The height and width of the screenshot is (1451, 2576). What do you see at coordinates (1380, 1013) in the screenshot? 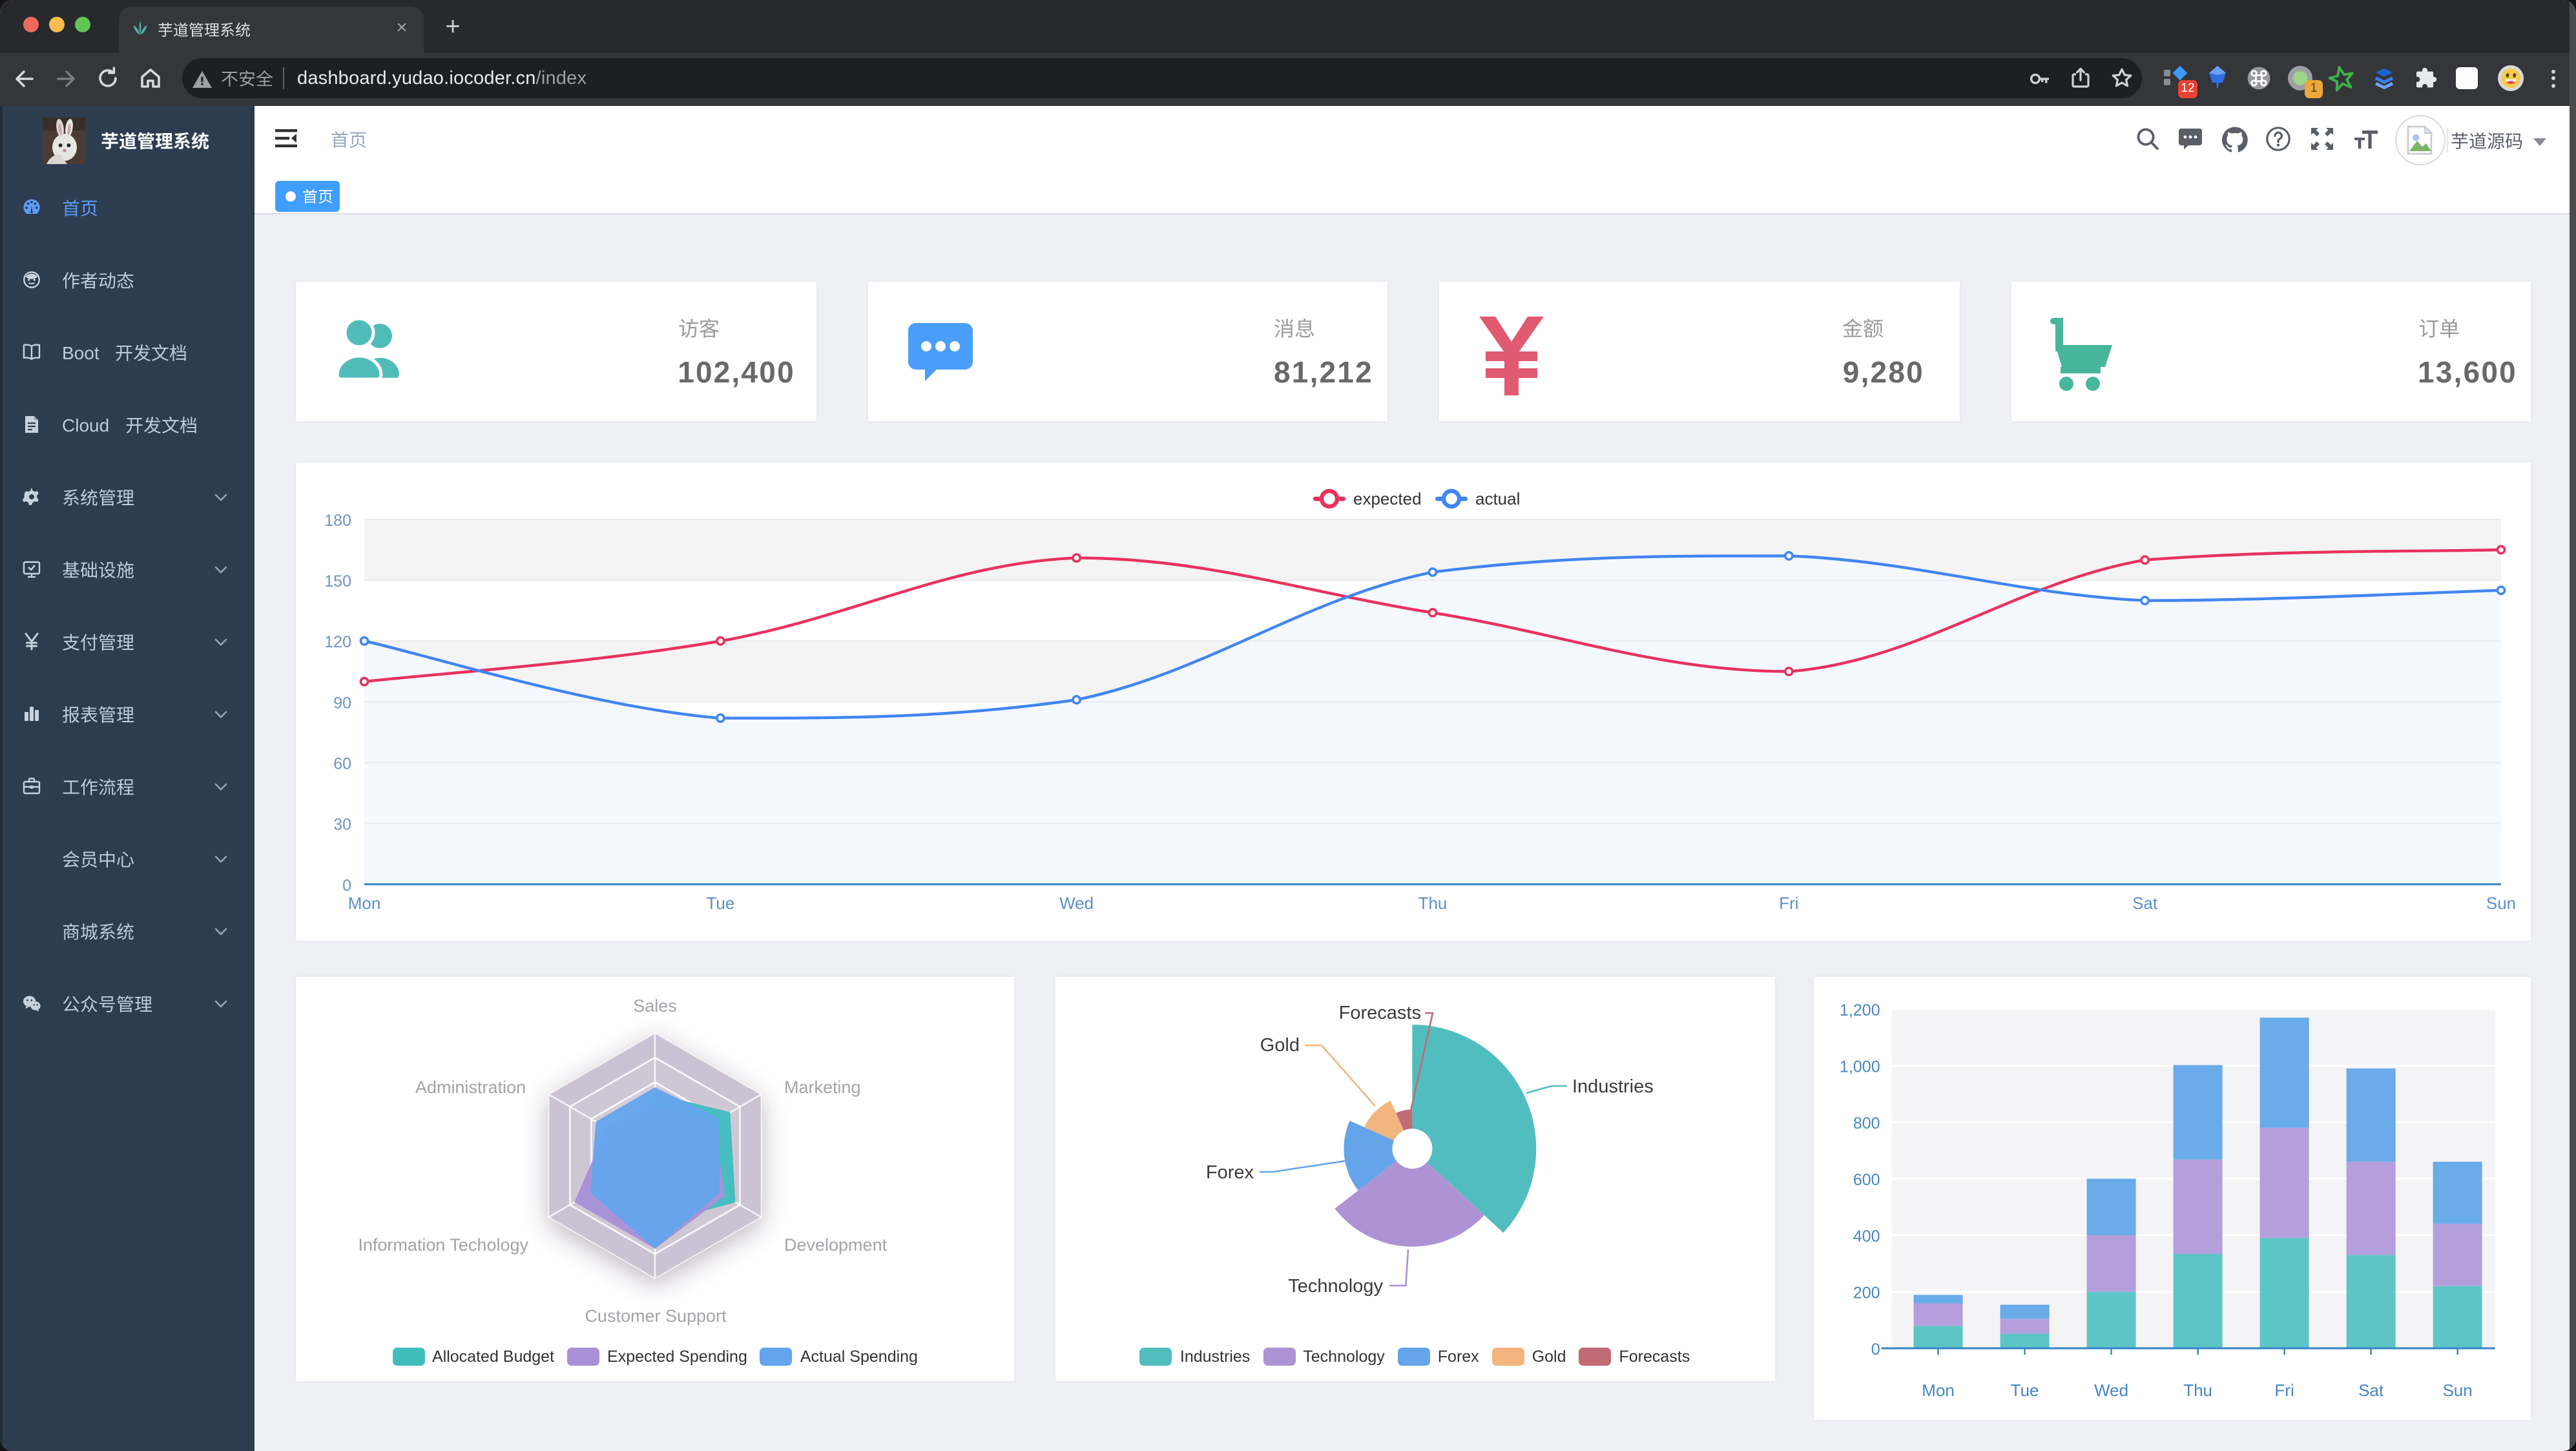
I see `svg-text: Forecasts` at bounding box center [1380, 1013].